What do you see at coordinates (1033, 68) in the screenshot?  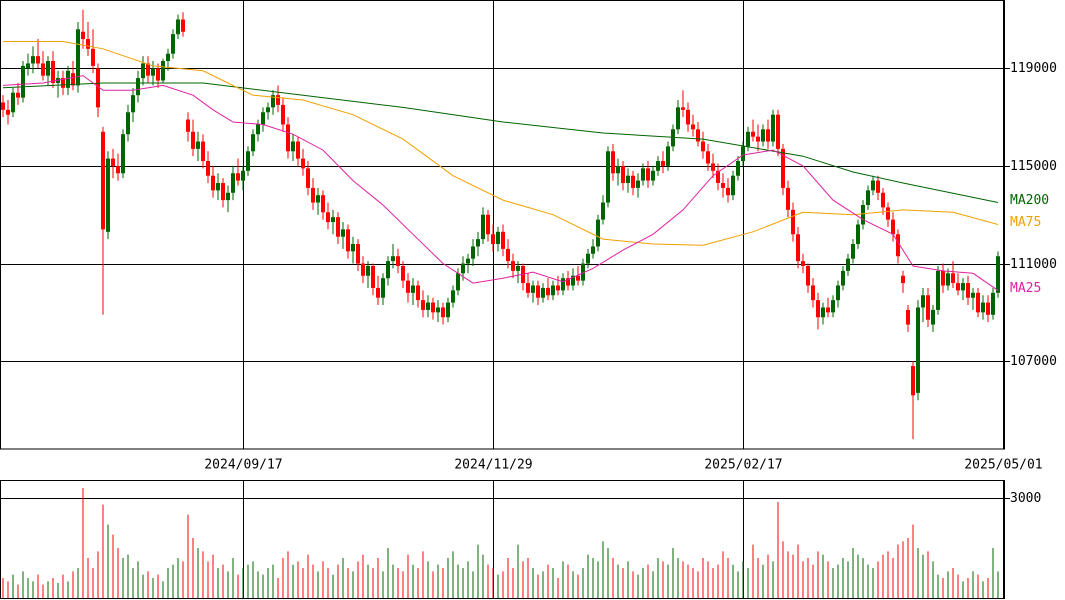 I see `y-tick-label: 119000` at bounding box center [1033, 68].